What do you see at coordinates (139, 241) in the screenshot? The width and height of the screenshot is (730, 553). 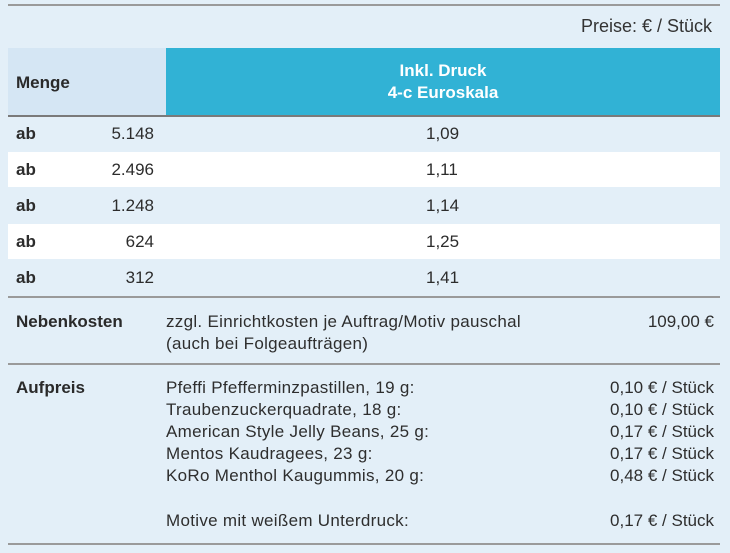 I see `row-quantity: 624` at bounding box center [139, 241].